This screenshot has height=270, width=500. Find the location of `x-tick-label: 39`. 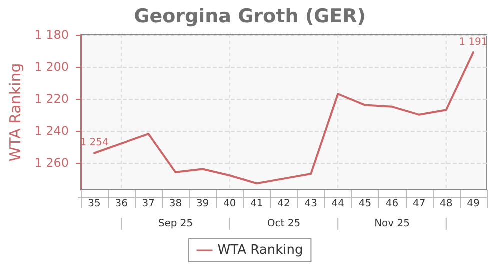

x-tick-label: 39 is located at coordinates (203, 204).